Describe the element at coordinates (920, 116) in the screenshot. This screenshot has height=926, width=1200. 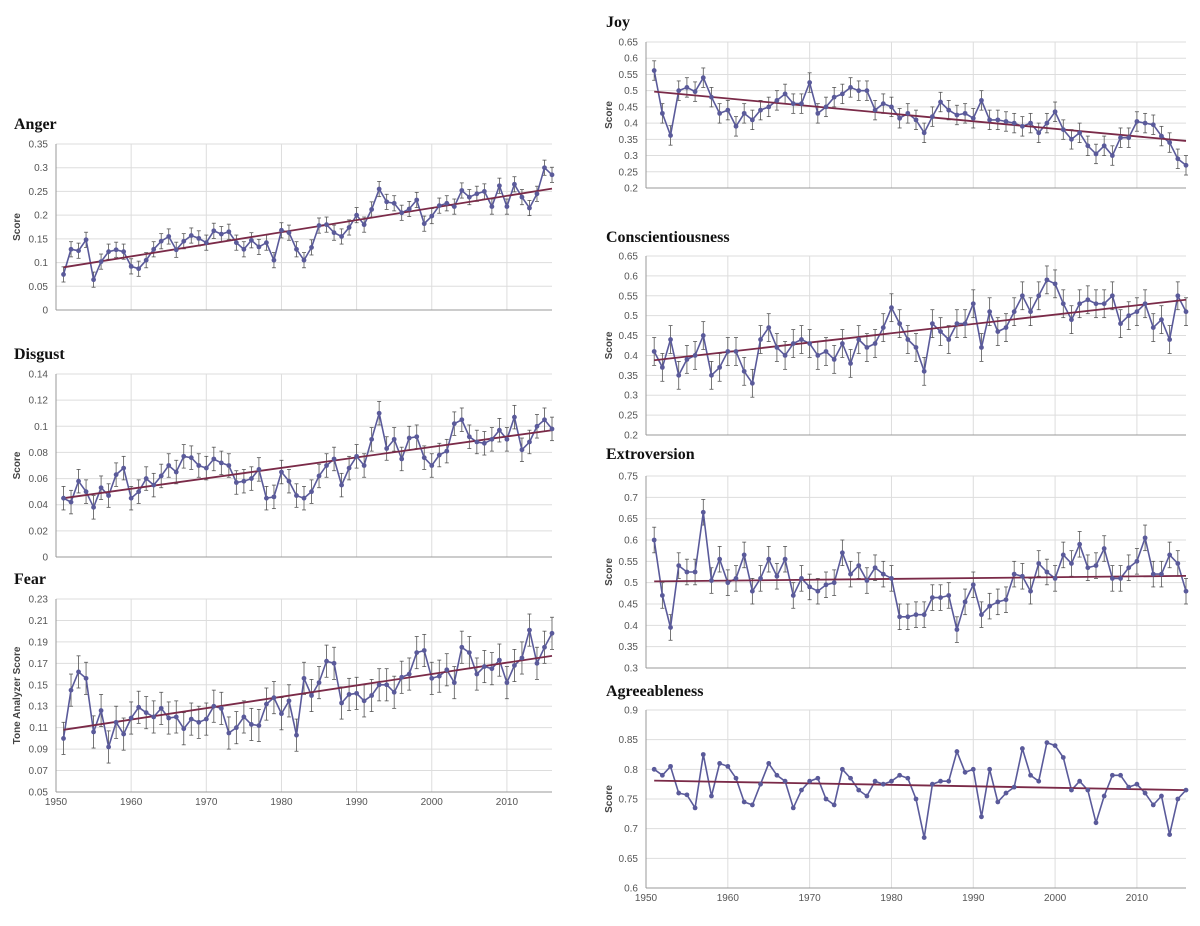
I see `trend-line` at that location.